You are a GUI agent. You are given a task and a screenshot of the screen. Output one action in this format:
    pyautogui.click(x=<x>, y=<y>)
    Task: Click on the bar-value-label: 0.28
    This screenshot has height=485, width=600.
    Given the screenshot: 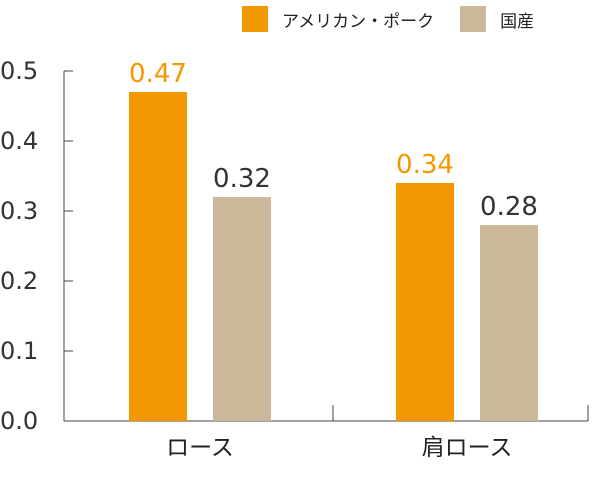 What is the action you would take?
    pyautogui.click(x=509, y=207)
    